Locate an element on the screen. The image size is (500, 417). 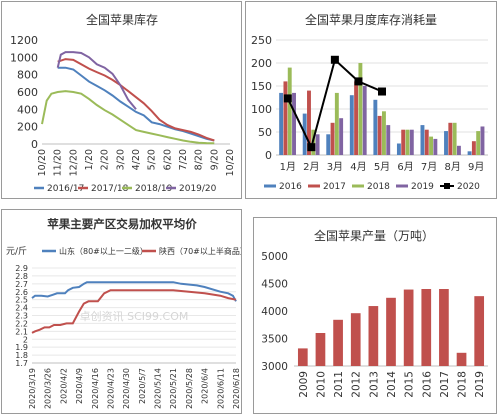
y-axis-label: 元/斤 is located at coordinates (16, 251).